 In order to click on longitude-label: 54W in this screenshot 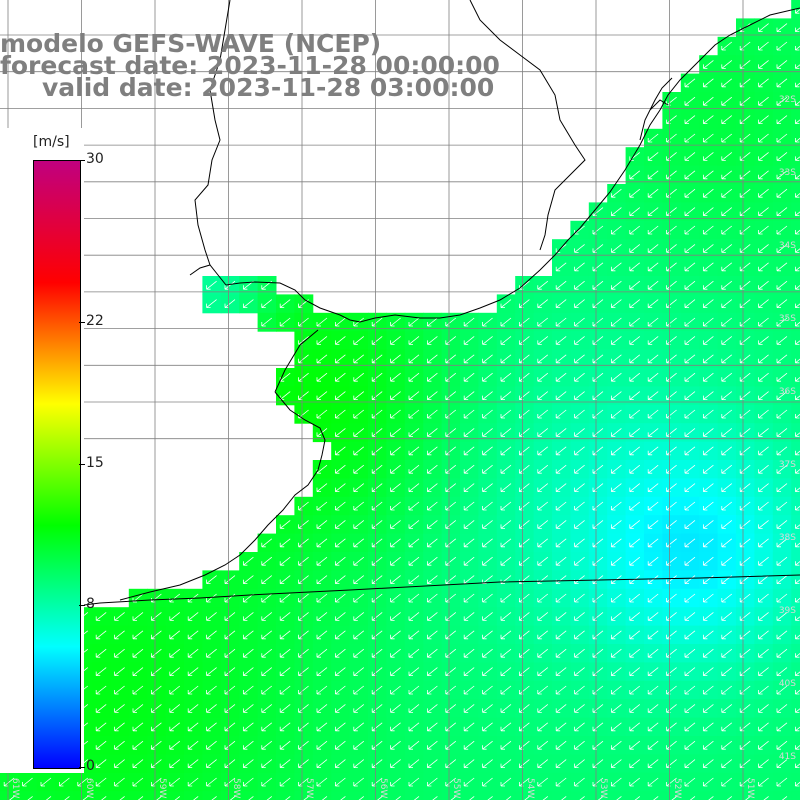, I will do `click(529, 788)`.